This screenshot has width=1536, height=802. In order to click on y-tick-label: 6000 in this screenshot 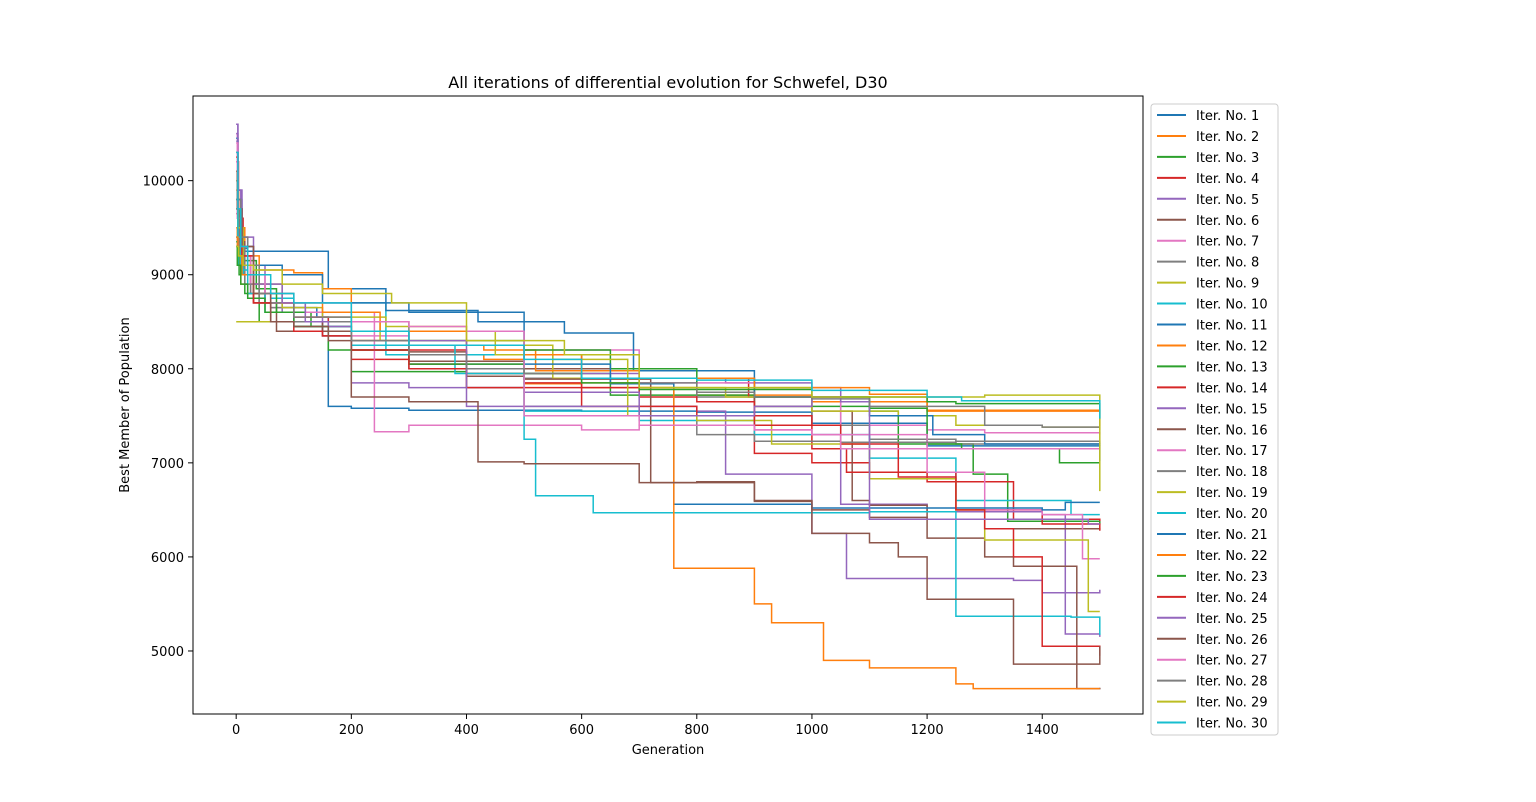, I will do `click(167, 558)`.